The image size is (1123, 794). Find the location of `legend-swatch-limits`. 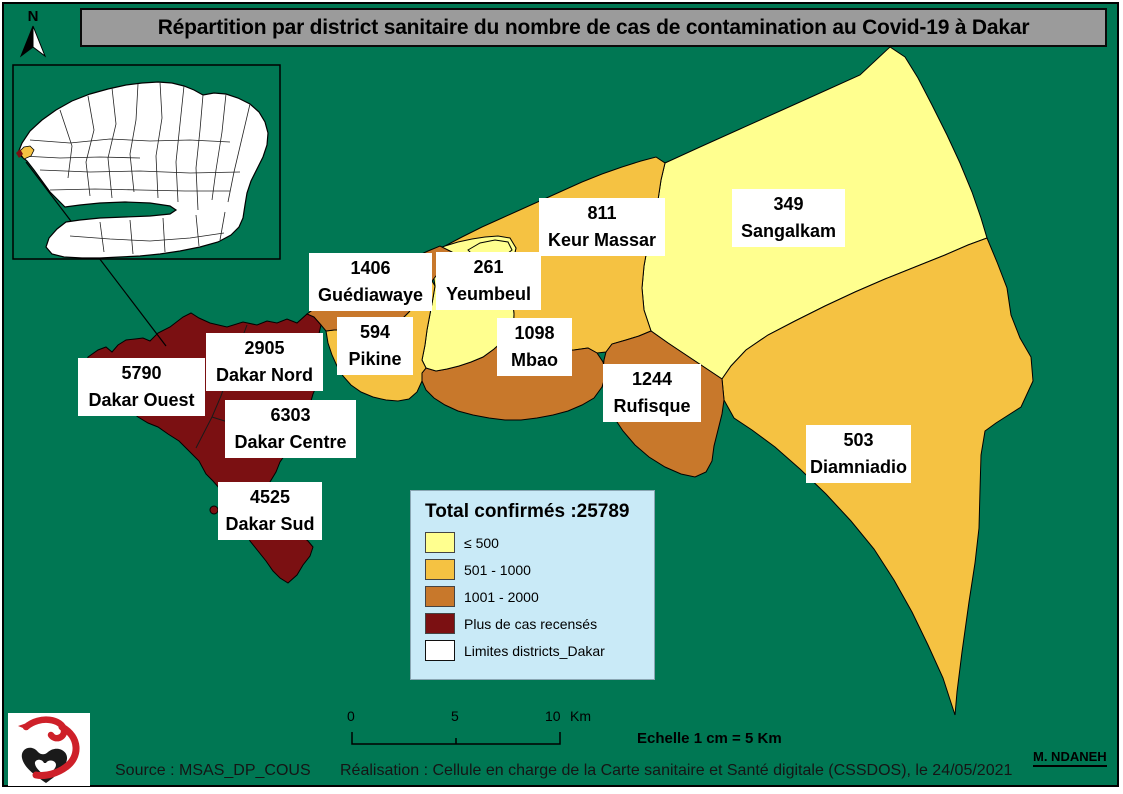

legend-swatch-limits is located at coordinates (440, 650).